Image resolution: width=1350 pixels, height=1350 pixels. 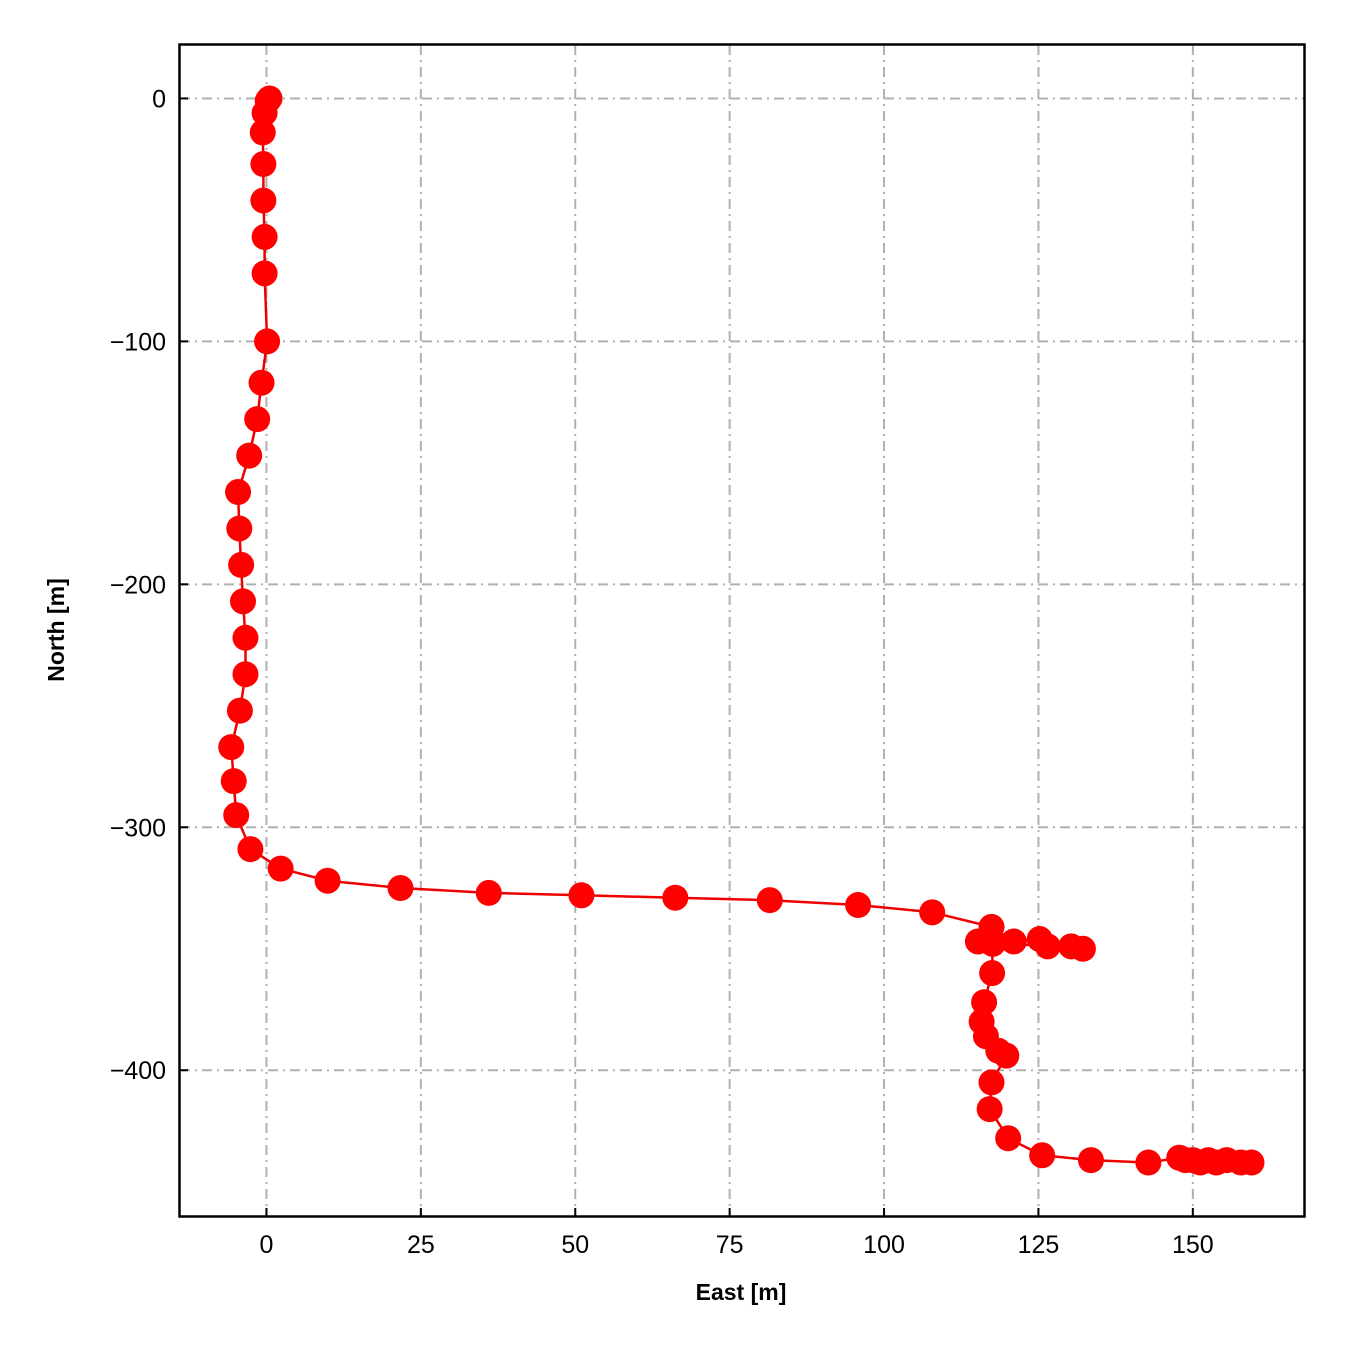 I want to click on y-tick-label: −400, so click(x=138, y=1071).